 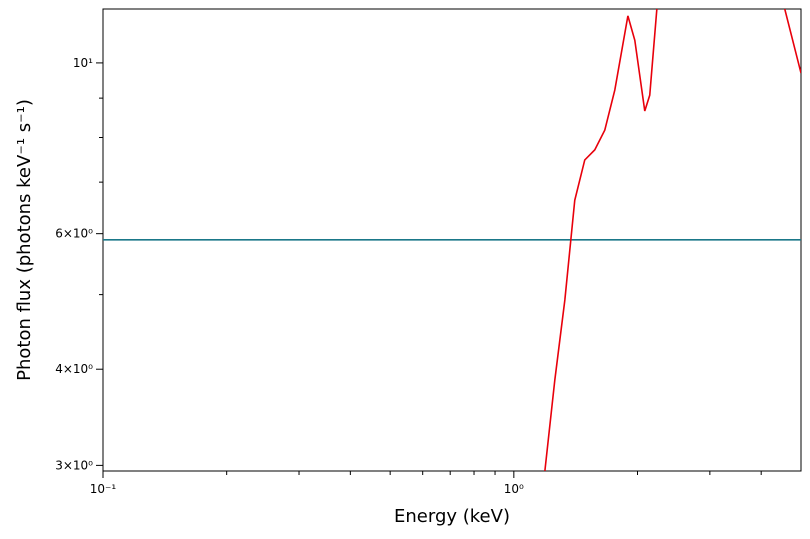 What do you see at coordinates (83, 63) in the screenshot?
I see `y-tick-label: 10¹` at bounding box center [83, 63].